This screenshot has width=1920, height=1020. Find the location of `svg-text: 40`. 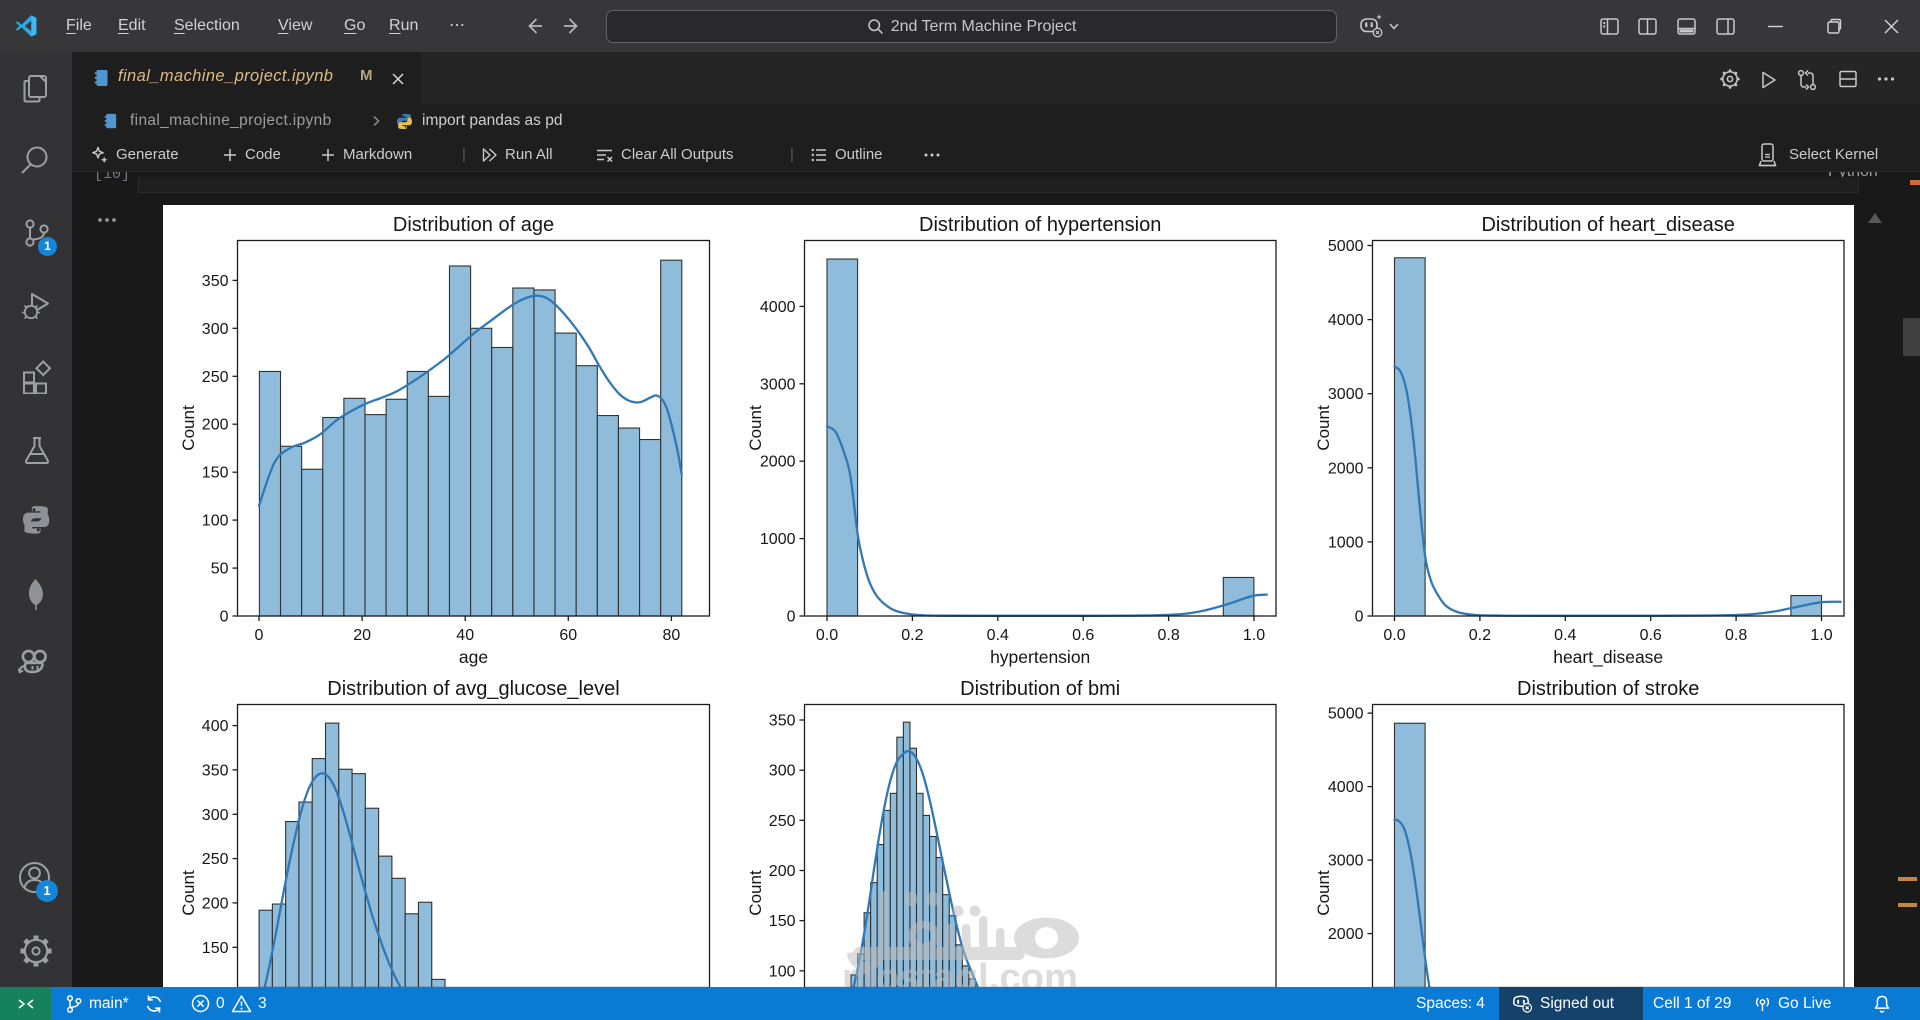

svg-text: 40 is located at coordinates (465, 635).